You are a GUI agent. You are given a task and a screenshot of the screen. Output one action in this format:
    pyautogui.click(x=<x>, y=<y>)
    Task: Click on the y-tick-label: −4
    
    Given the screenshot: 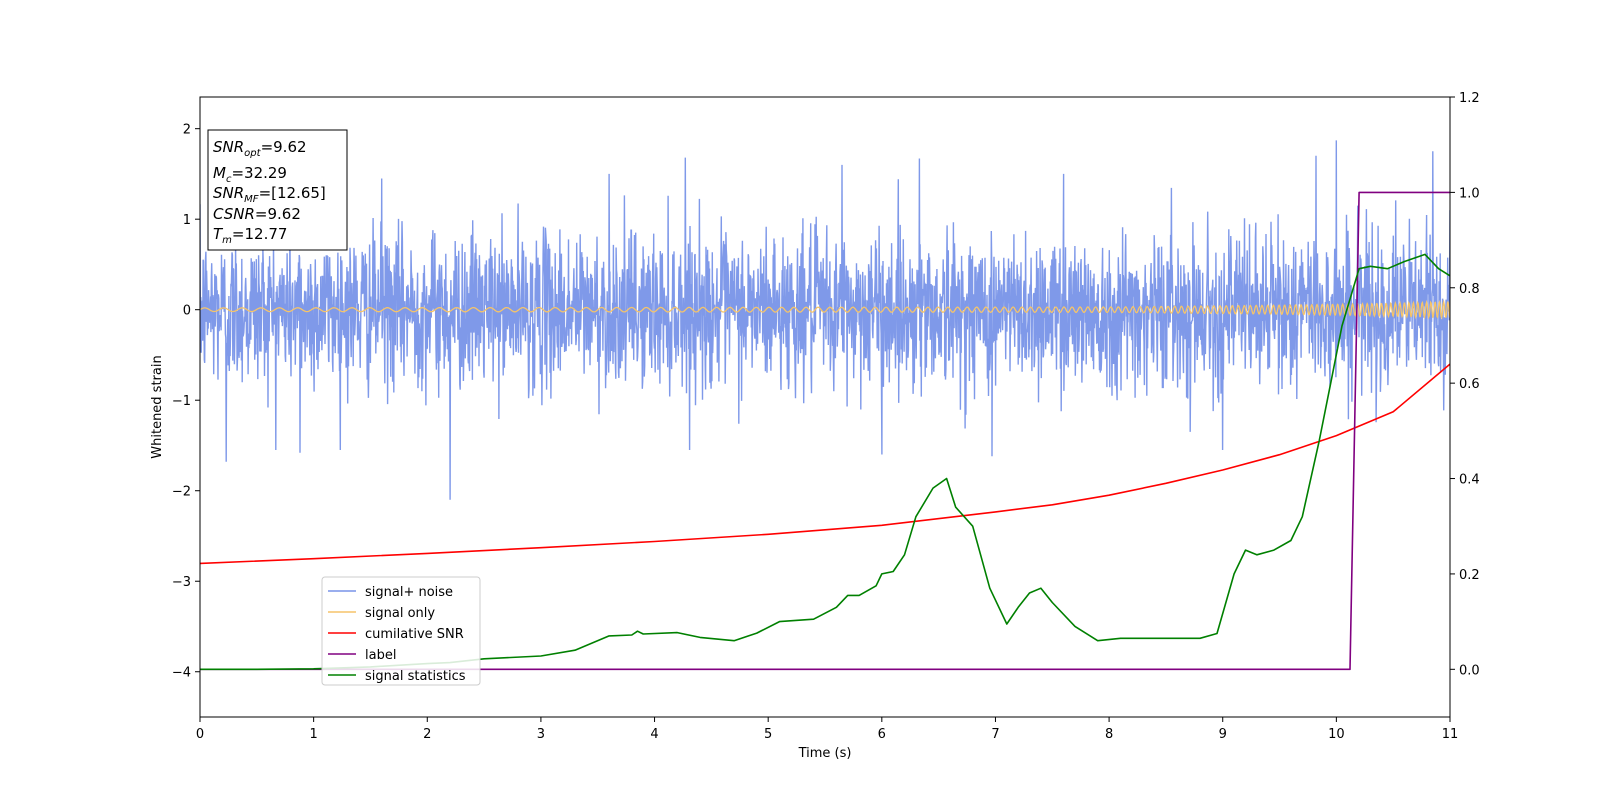 What is the action you would take?
    pyautogui.click(x=181, y=673)
    